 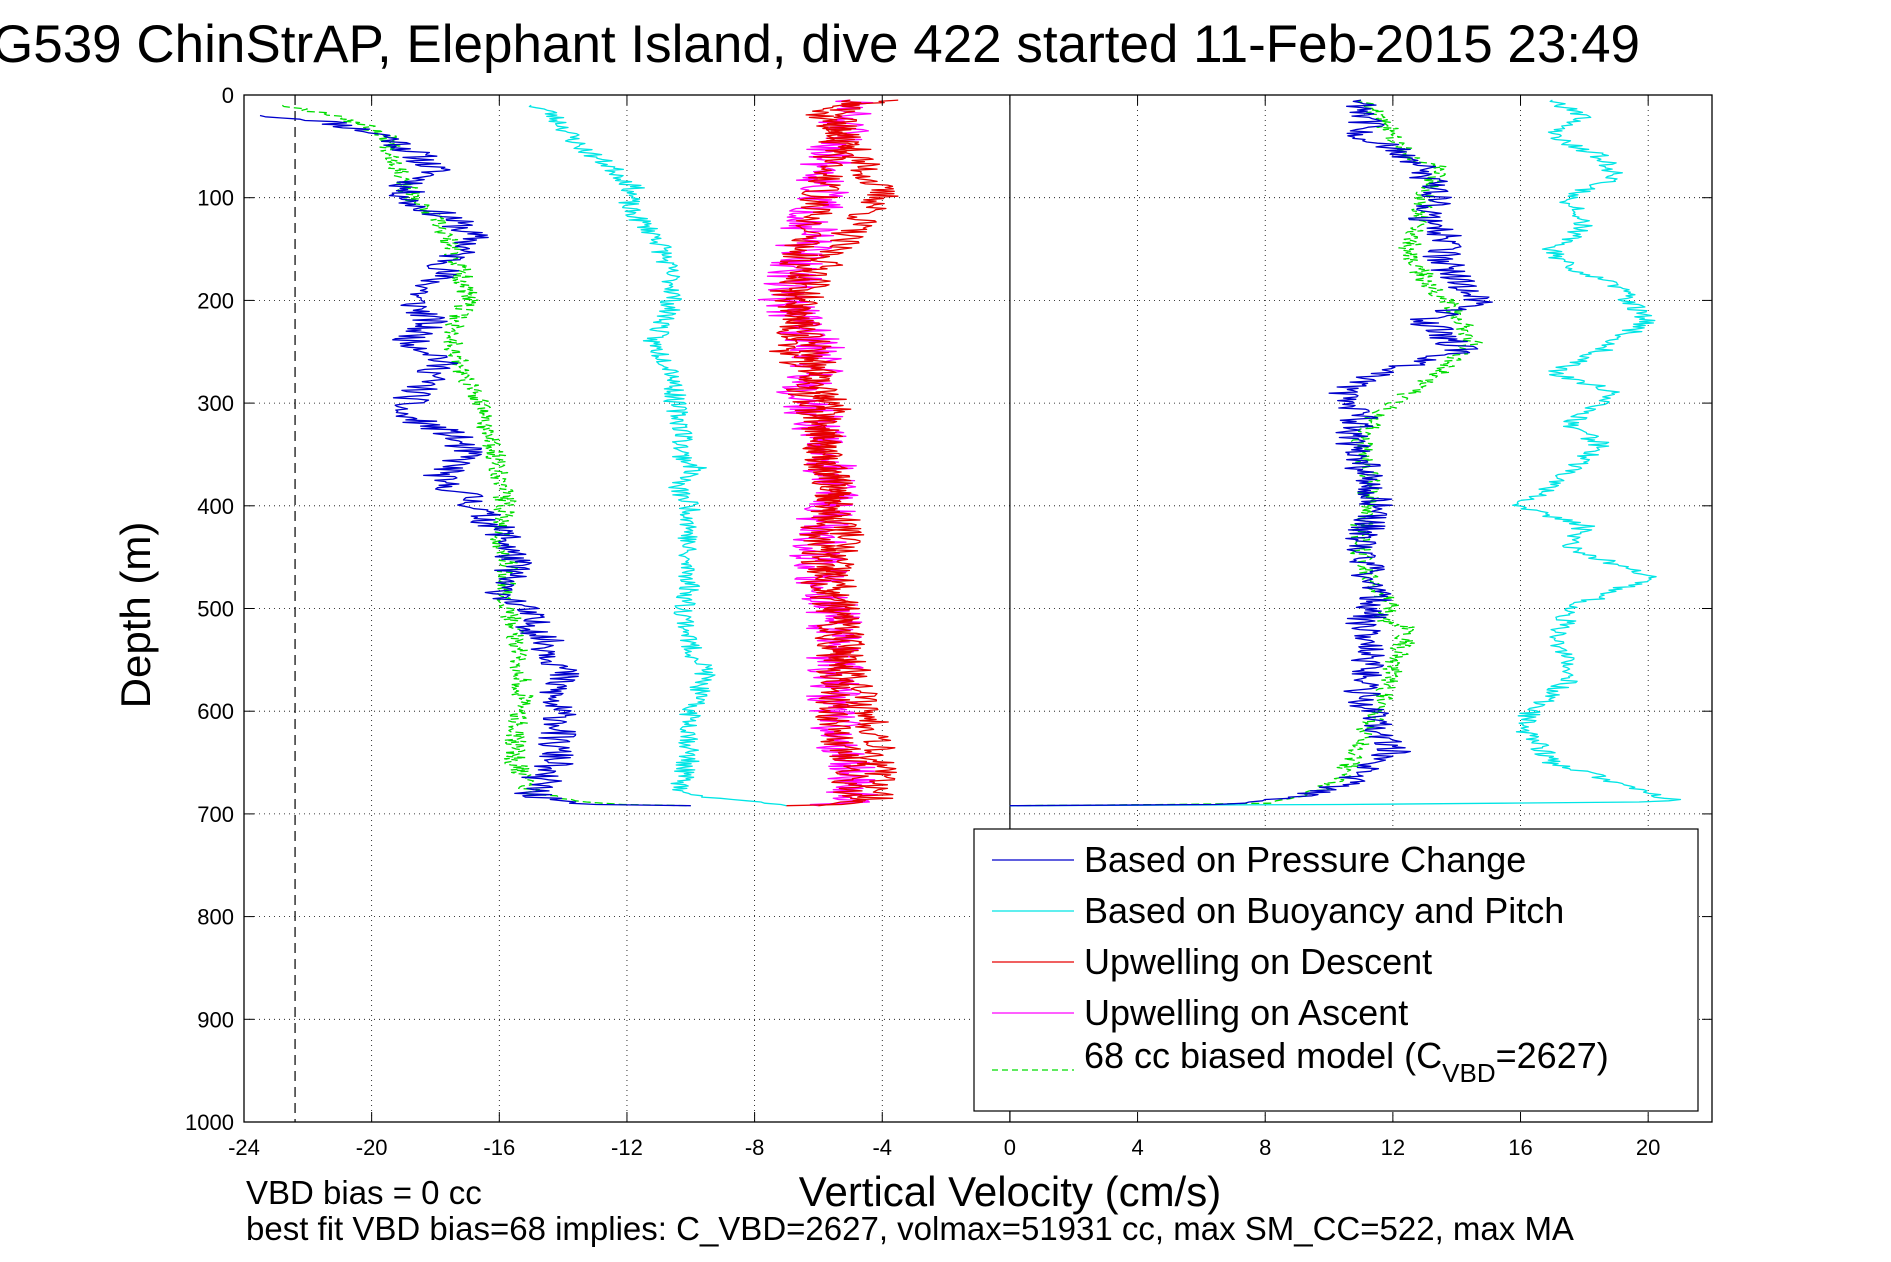 I want to click on x-tick-label: -24, so click(x=244, y=1147).